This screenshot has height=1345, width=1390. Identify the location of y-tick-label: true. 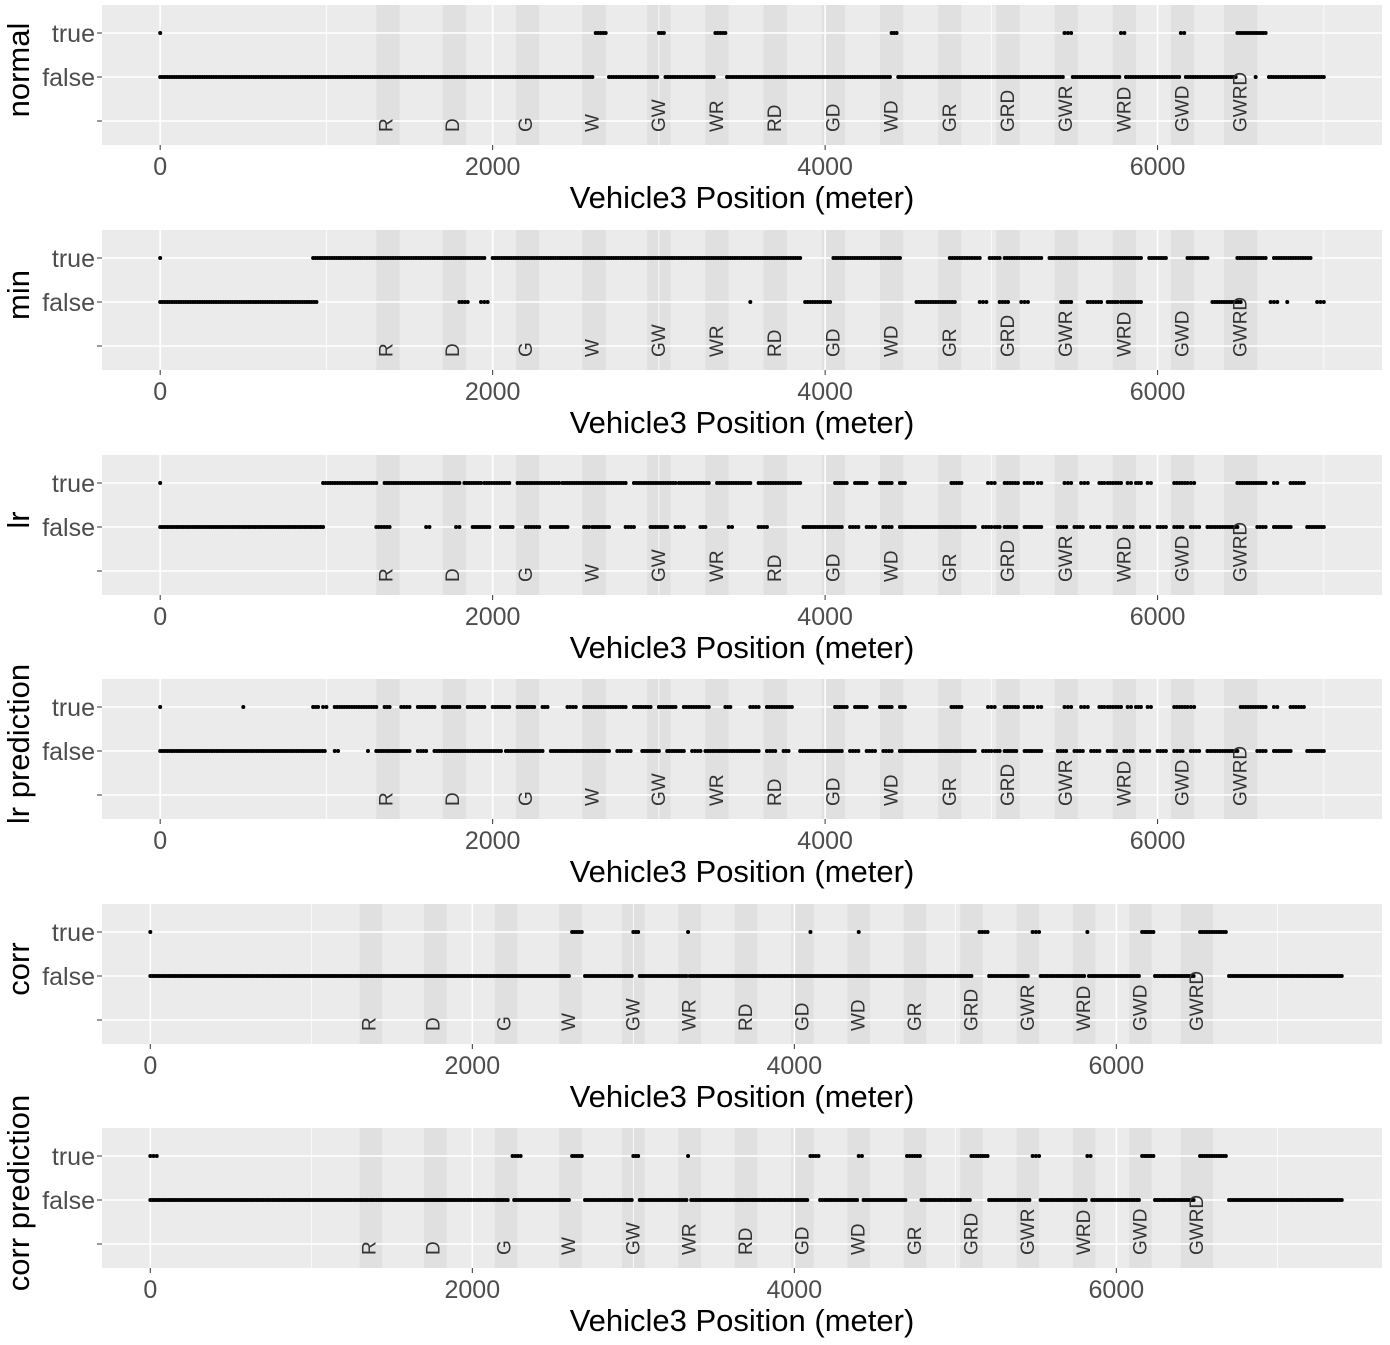
(73, 933).